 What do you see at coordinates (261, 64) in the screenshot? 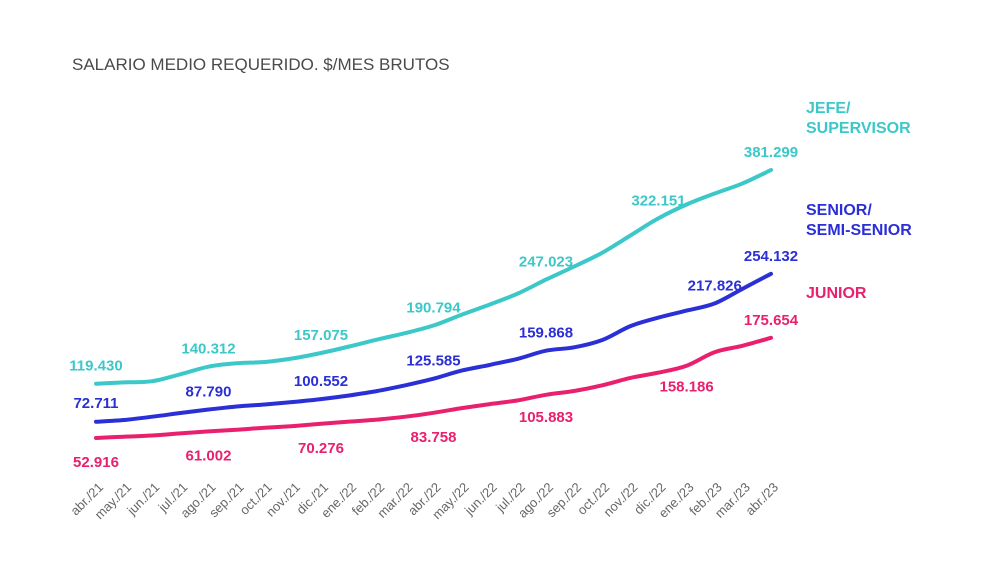
I see `chart-title: SALARIO MEDIO REQUERIDO. $/MES BRUTOS` at bounding box center [261, 64].